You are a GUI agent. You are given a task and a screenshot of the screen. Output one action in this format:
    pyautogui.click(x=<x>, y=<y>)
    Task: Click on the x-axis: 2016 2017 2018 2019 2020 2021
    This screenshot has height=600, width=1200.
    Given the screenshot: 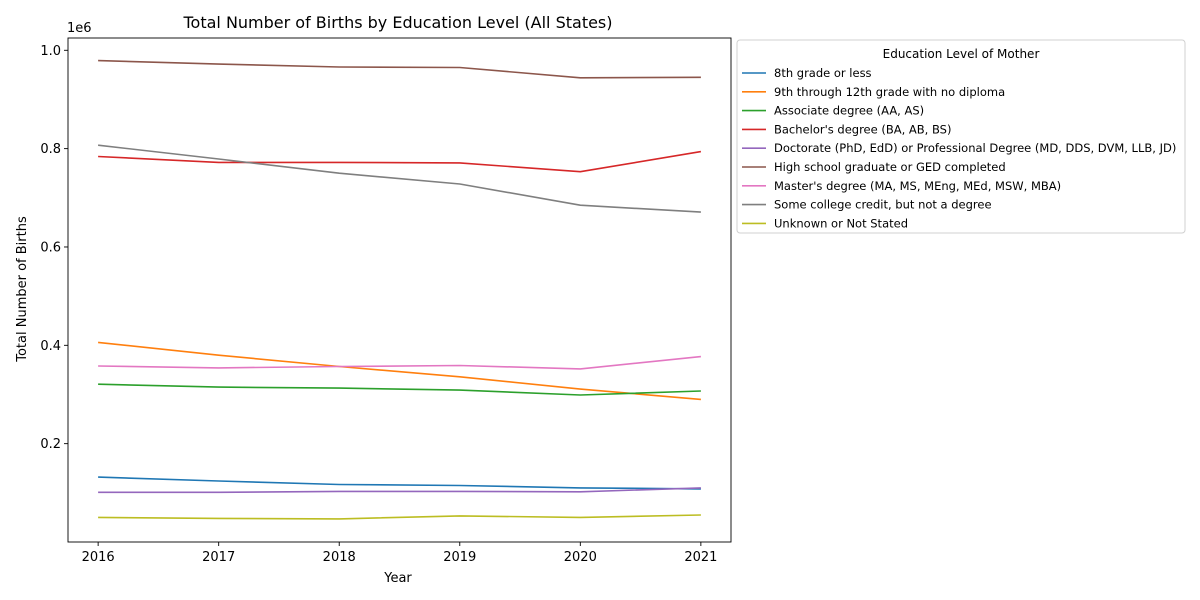 What is the action you would take?
    pyautogui.click(x=399, y=553)
    